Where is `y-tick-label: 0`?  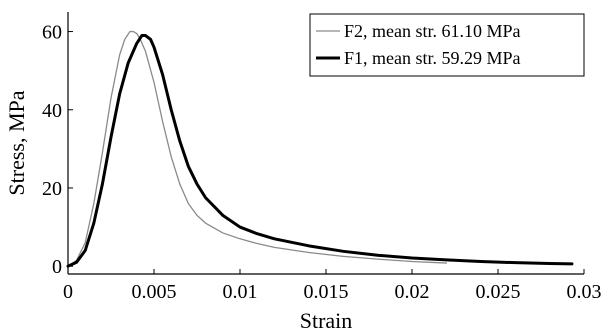 y-tick-label: 0 is located at coordinates (57, 267).